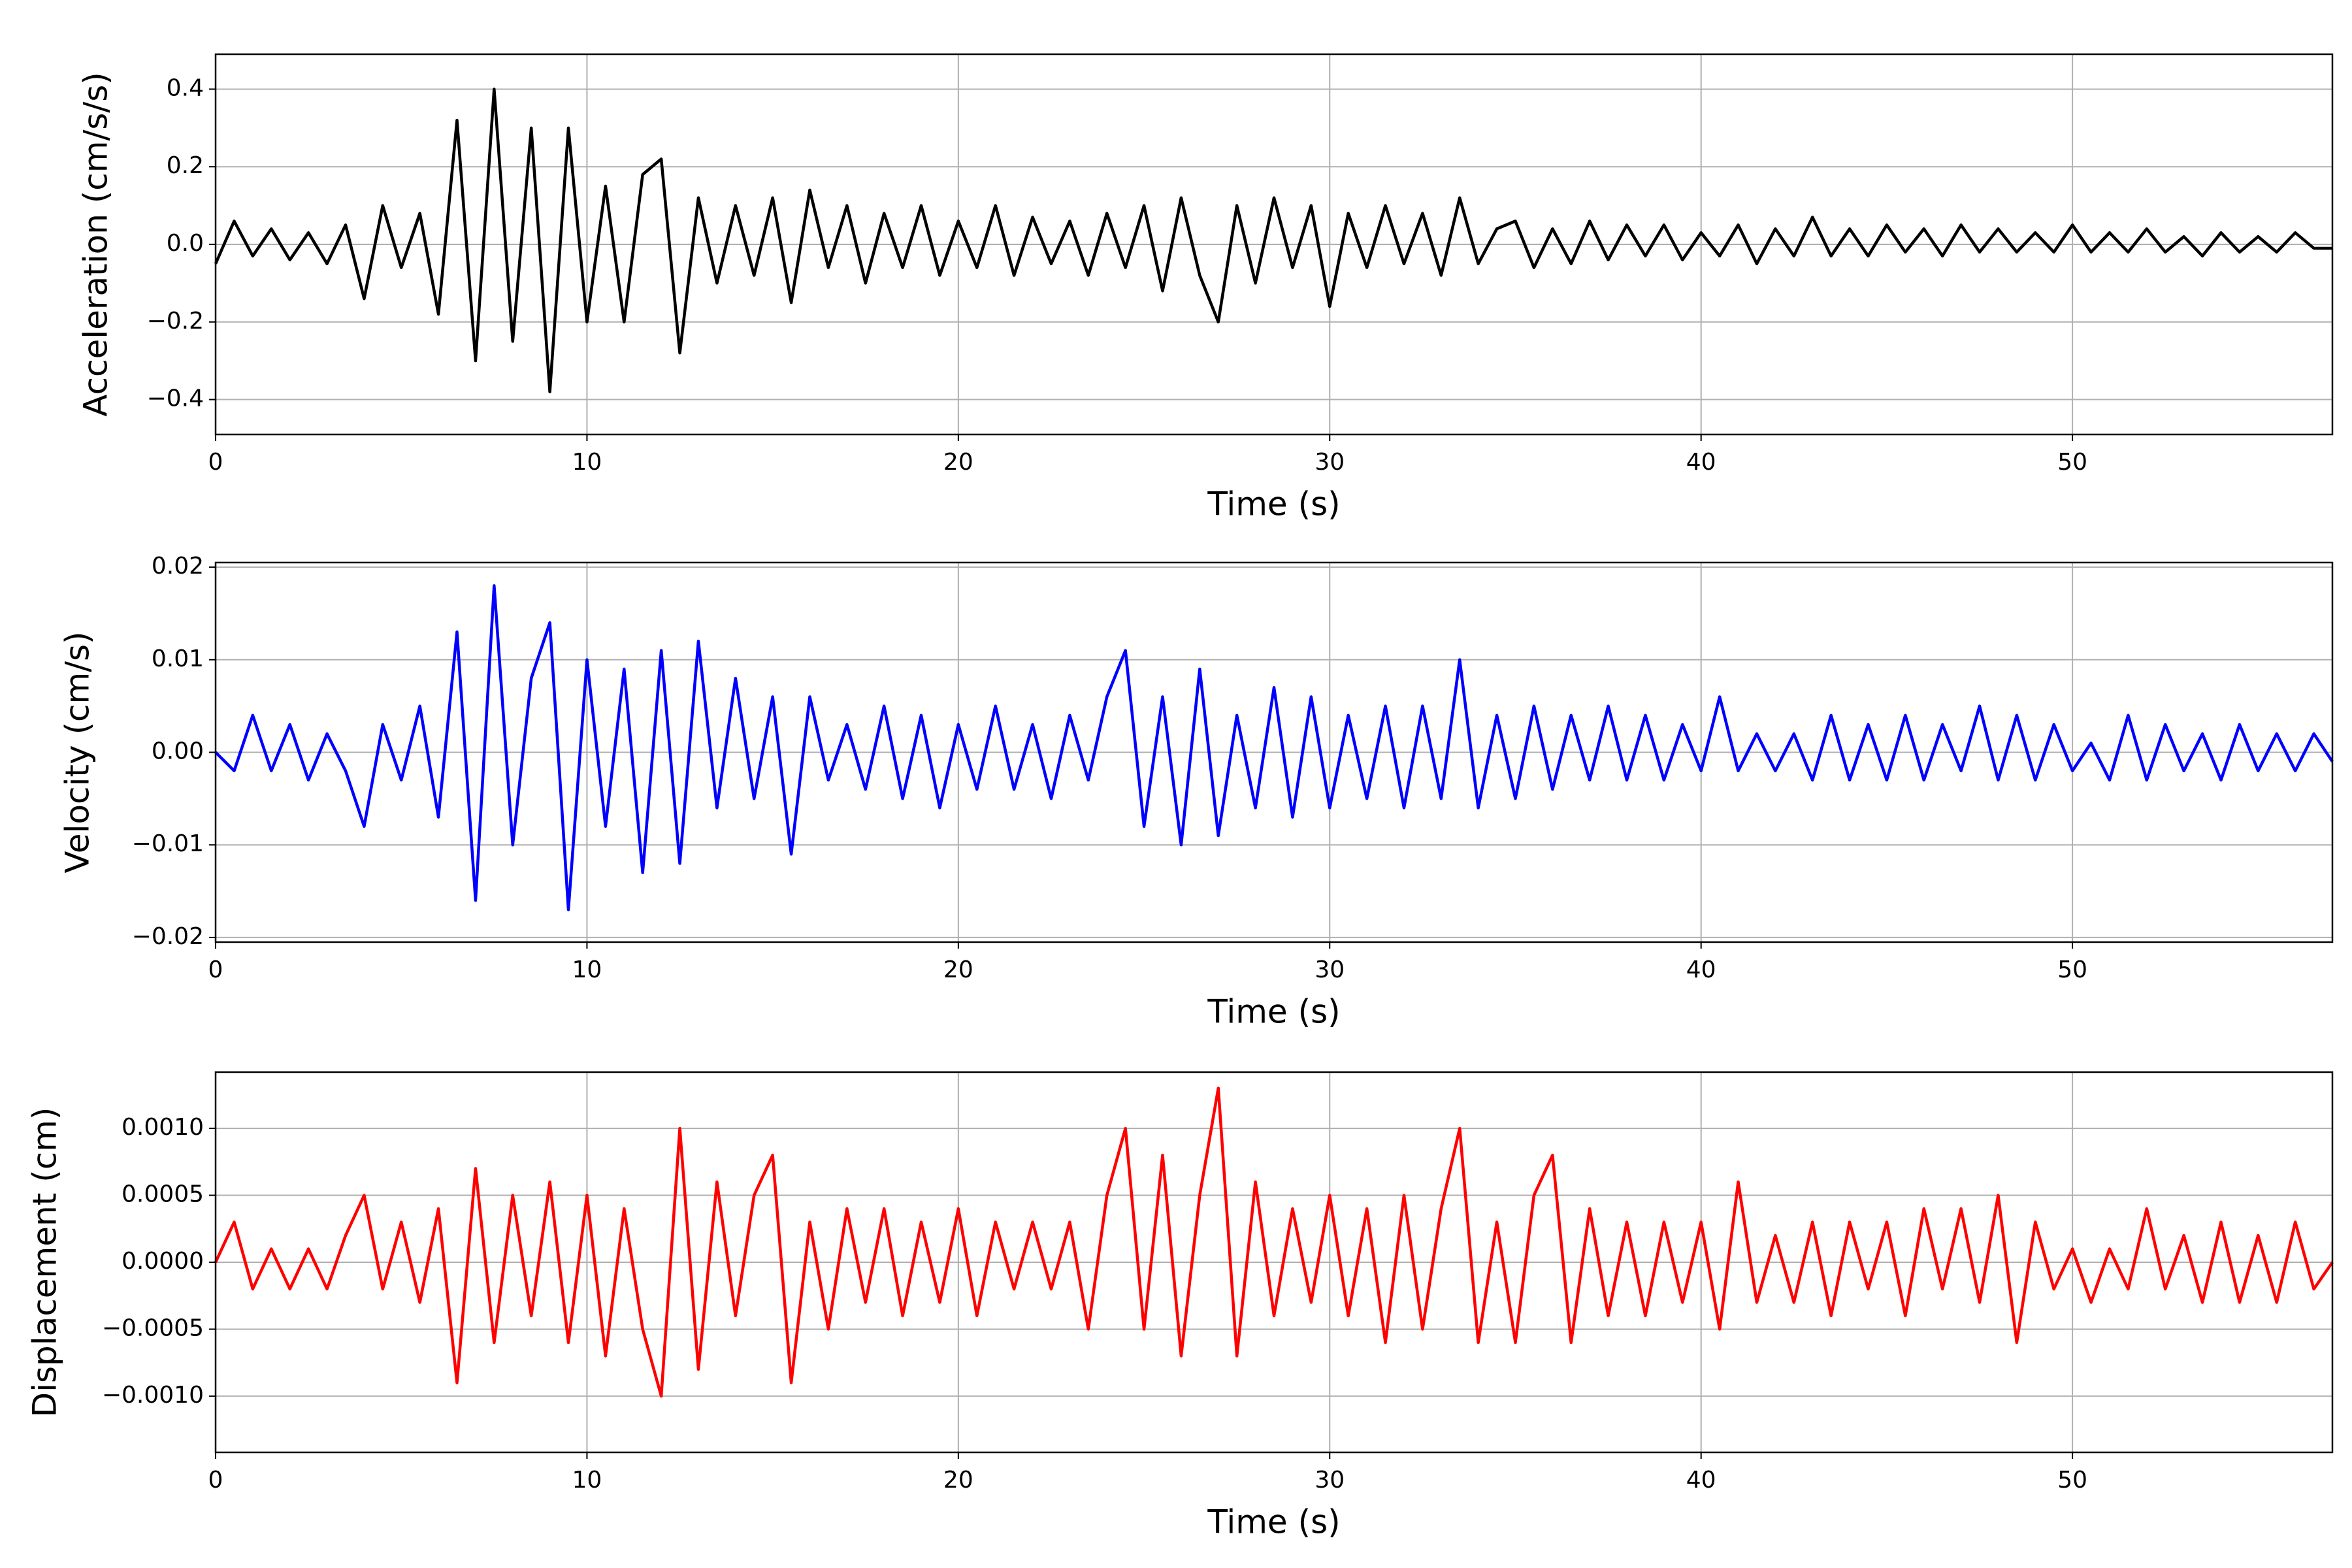 The height and width of the screenshot is (1568, 2352). Describe the element at coordinates (78, 752) in the screenshot. I see `y-axis-label: Velocity (cm/s)` at that location.